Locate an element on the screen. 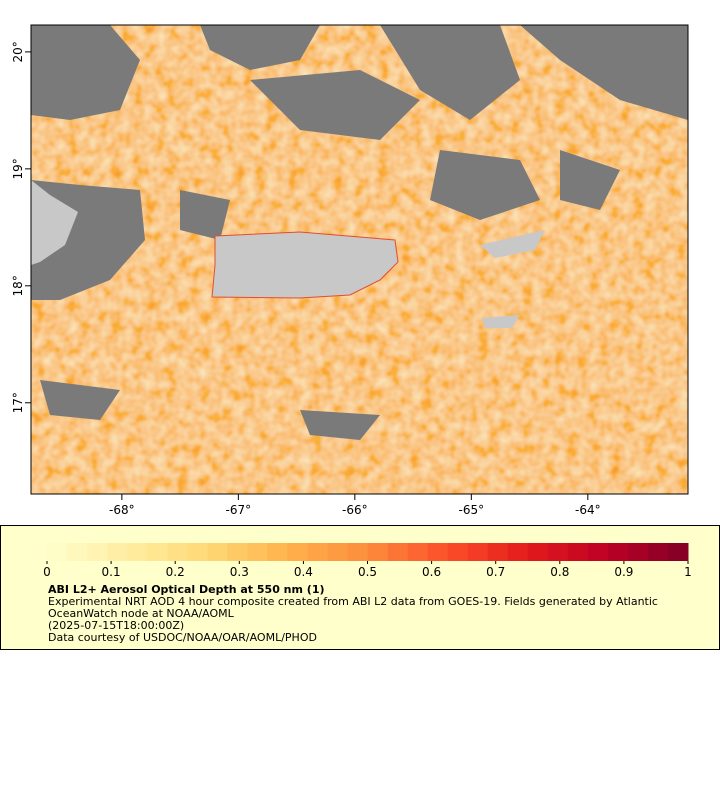 Image resolution: width=720 pixels, height=804 pixels. virgin-islands is located at coordinates (512, 244).